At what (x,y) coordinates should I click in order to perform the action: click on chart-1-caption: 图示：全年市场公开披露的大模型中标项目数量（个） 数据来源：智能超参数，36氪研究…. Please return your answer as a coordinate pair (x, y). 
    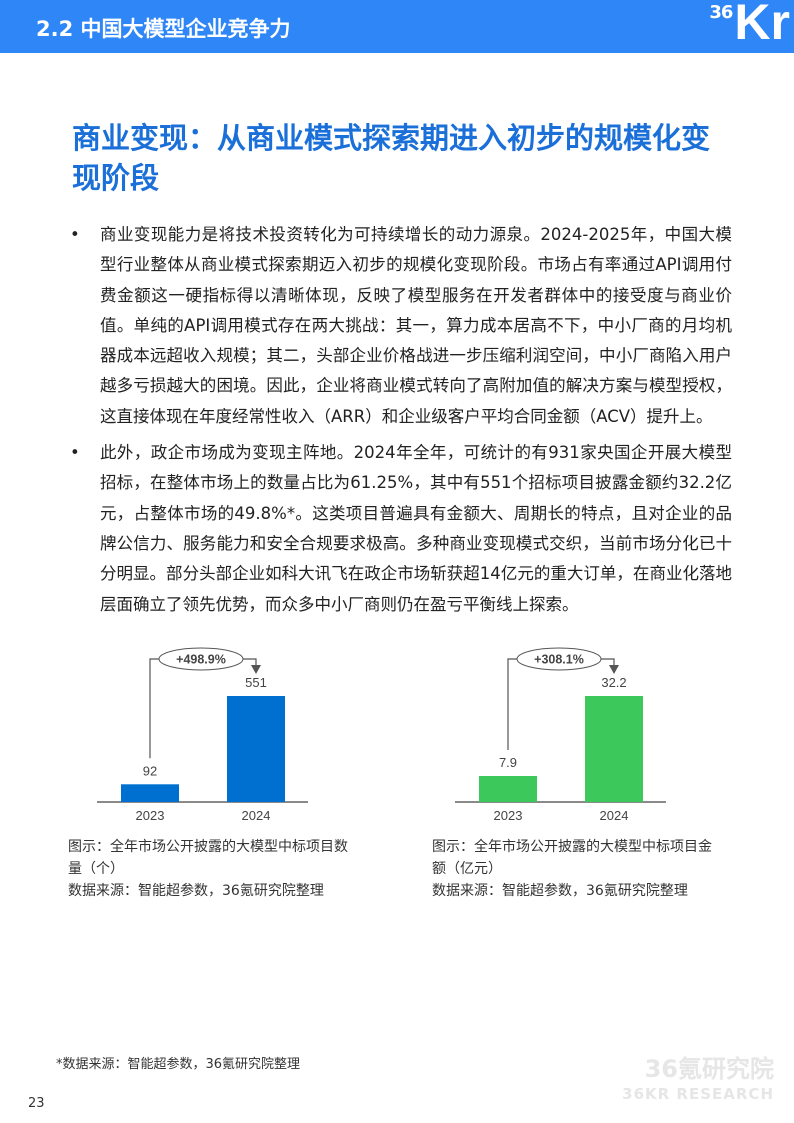
    Looking at the image, I should click on (208, 868).